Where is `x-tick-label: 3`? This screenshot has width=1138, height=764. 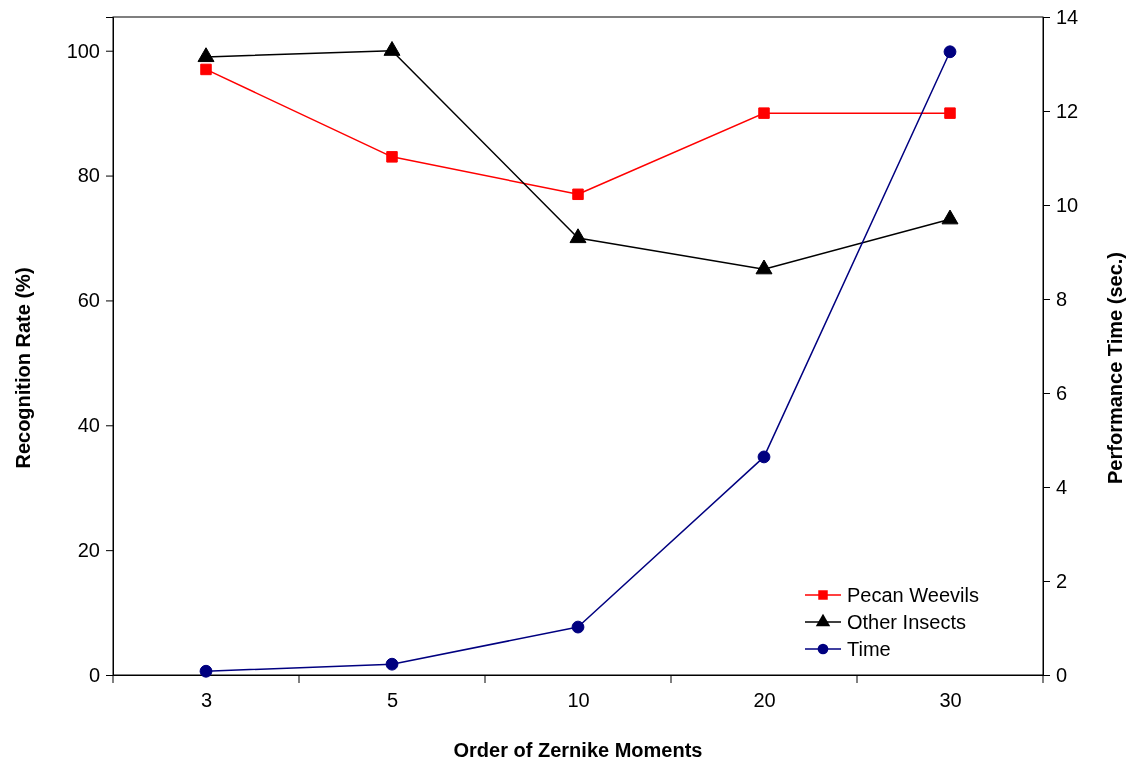
x-tick-label: 3 is located at coordinates (206, 700).